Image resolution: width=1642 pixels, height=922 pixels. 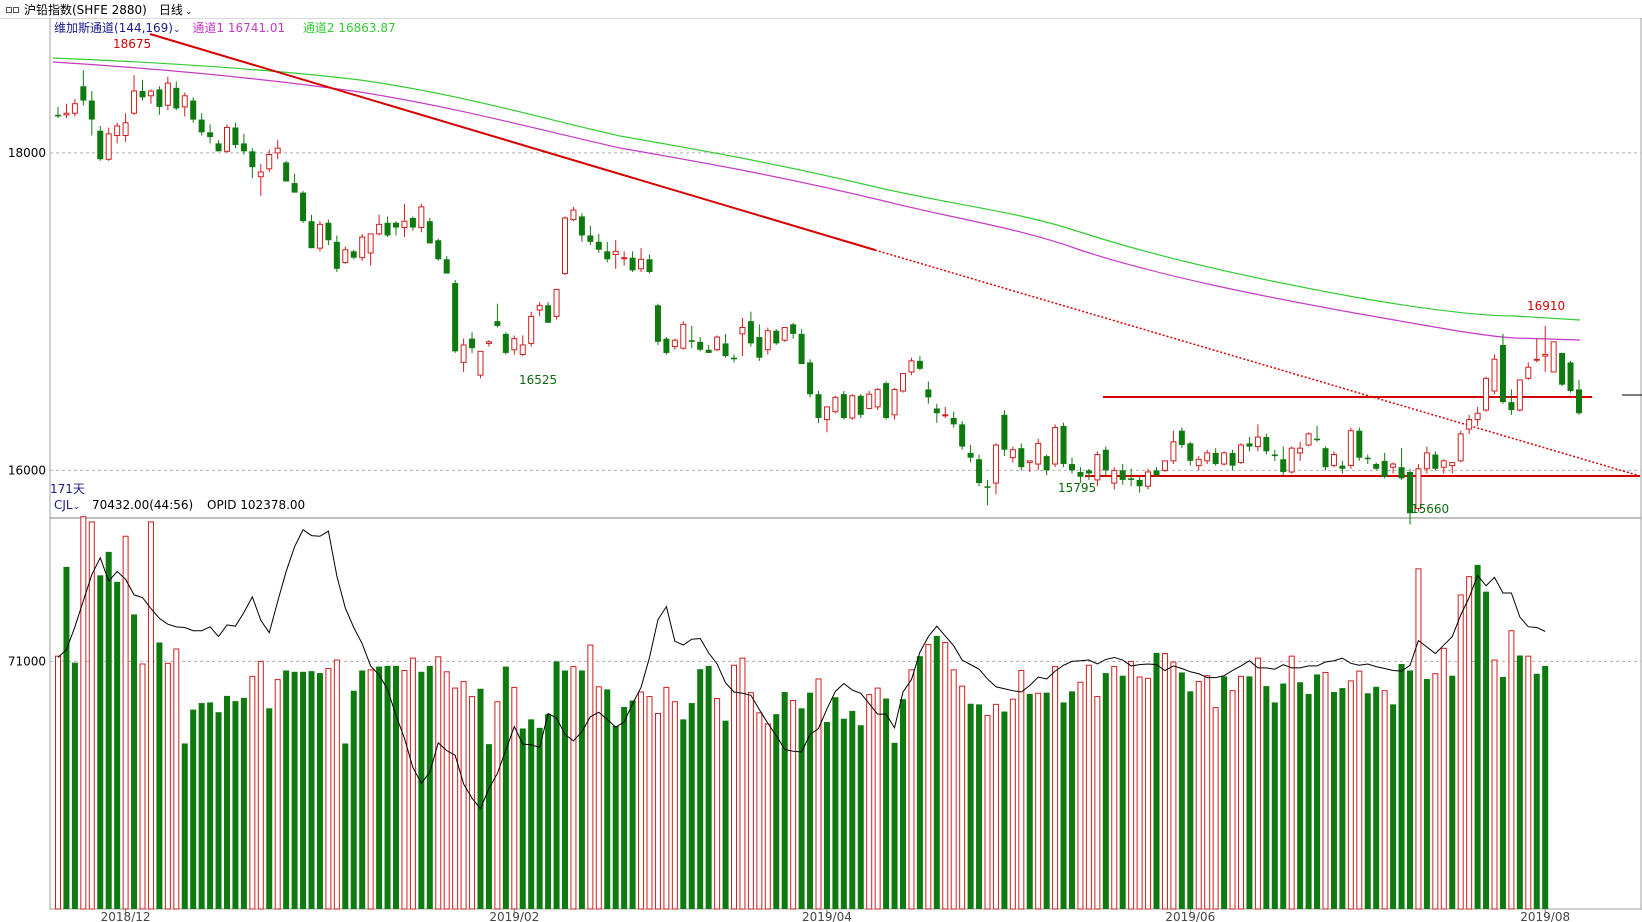 I want to click on indicator-name: 维加斯通道(144,169), so click(x=113, y=28).